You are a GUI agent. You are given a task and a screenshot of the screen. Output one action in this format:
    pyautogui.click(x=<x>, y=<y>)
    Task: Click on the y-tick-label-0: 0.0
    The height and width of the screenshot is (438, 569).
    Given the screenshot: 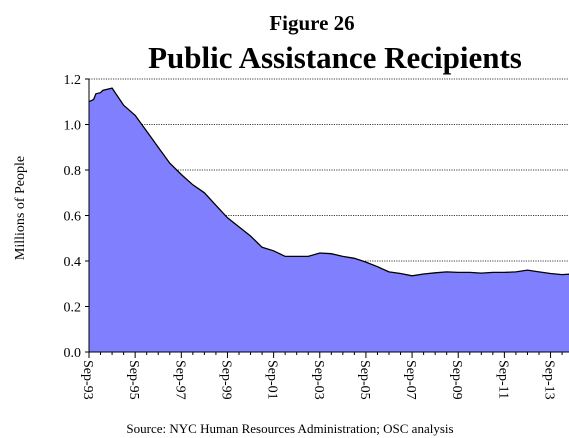 What is the action you would take?
    pyautogui.click(x=73, y=353)
    